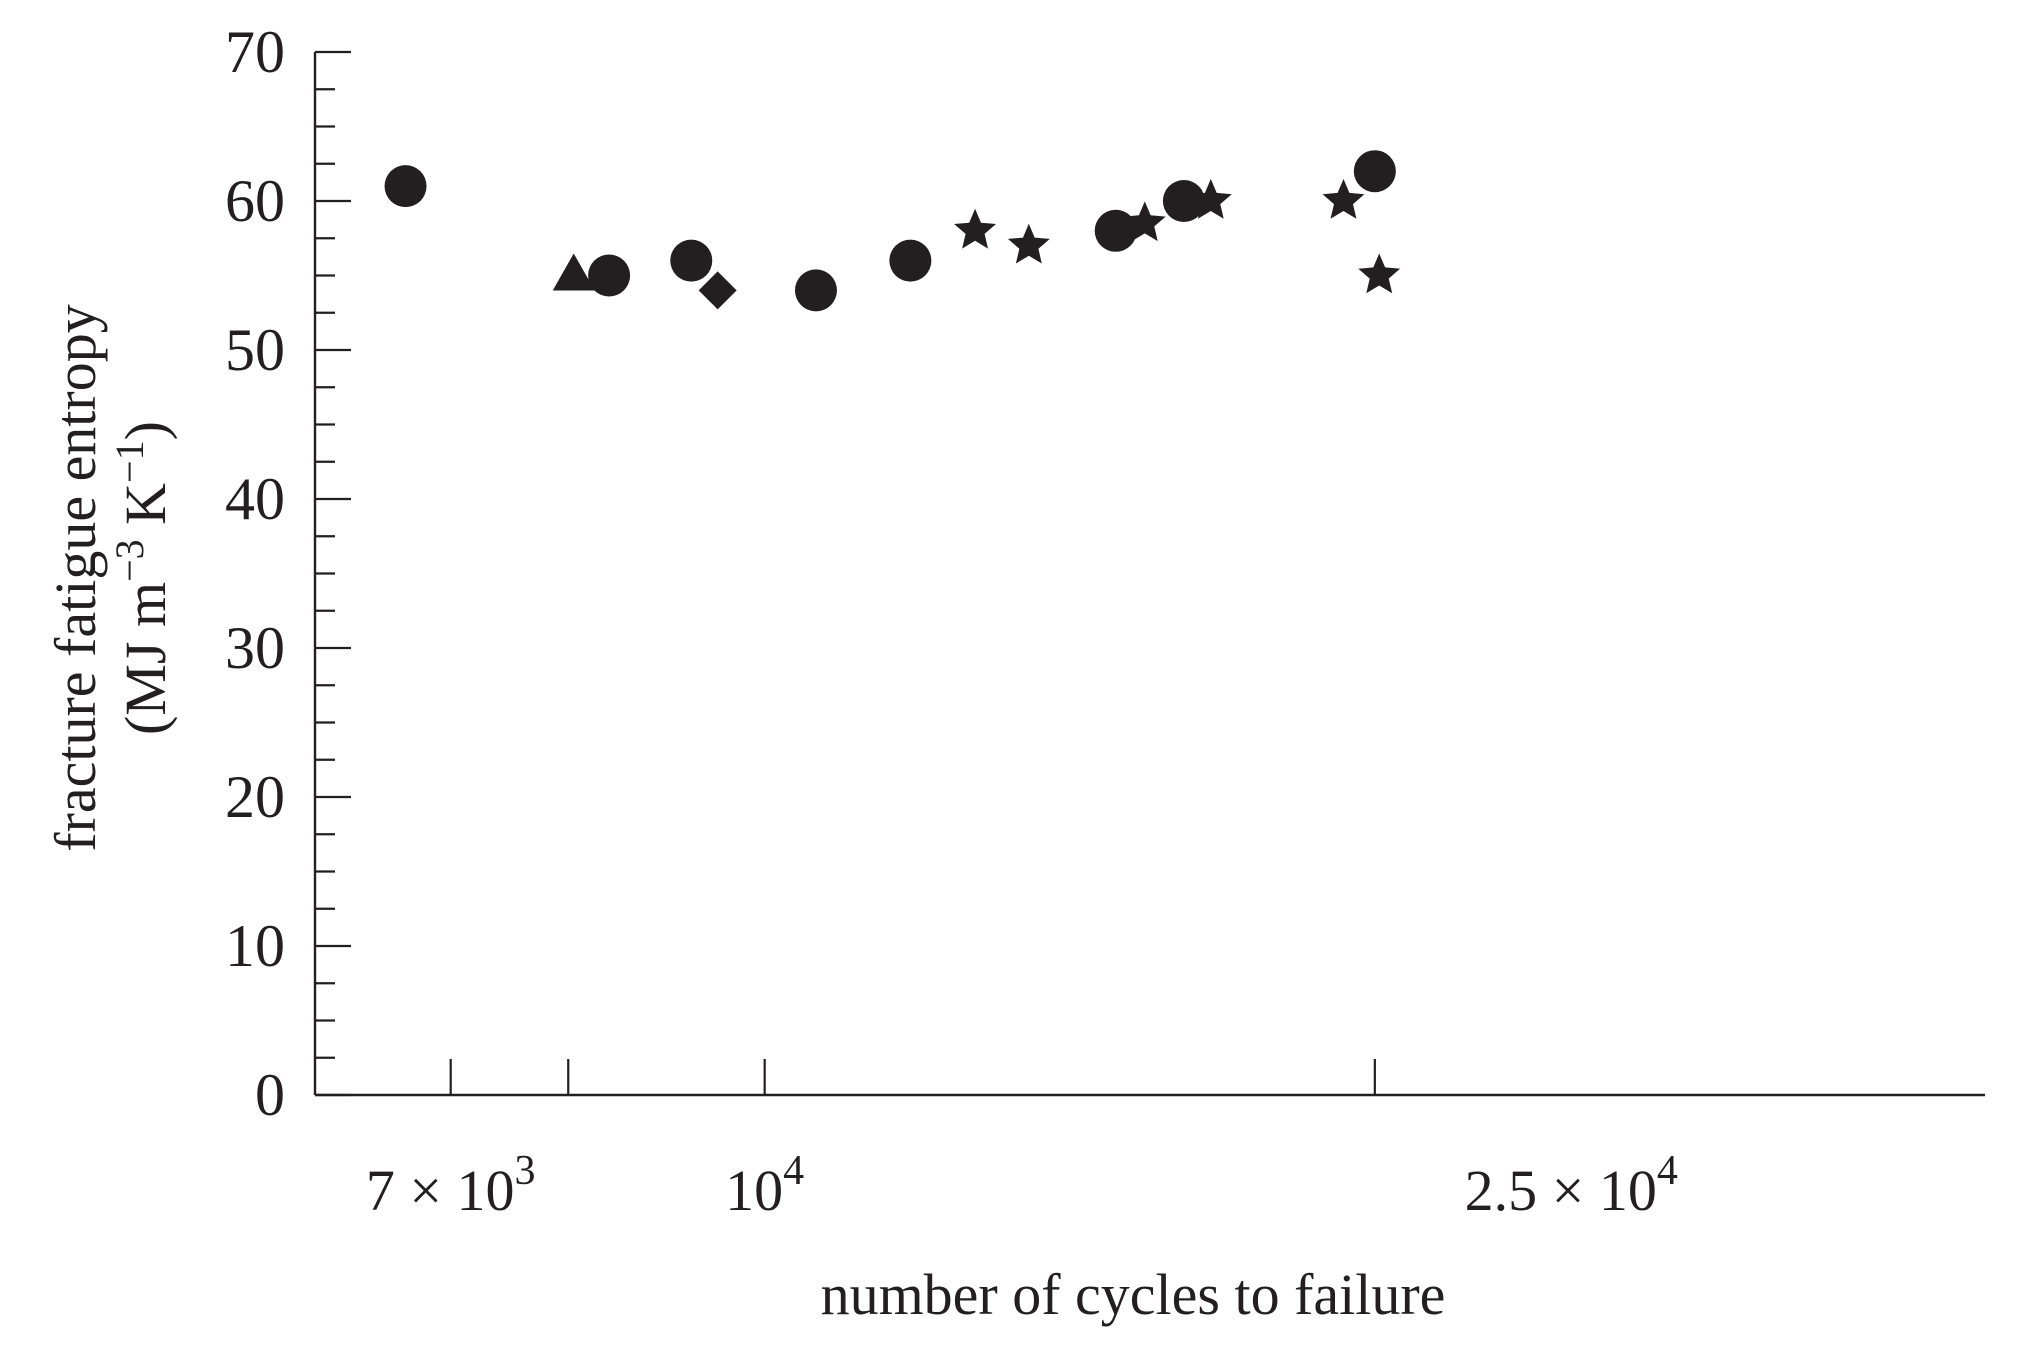  Describe the element at coordinates (255, 499) in the screenshot. I see `y-tick-label: 40` at that location.